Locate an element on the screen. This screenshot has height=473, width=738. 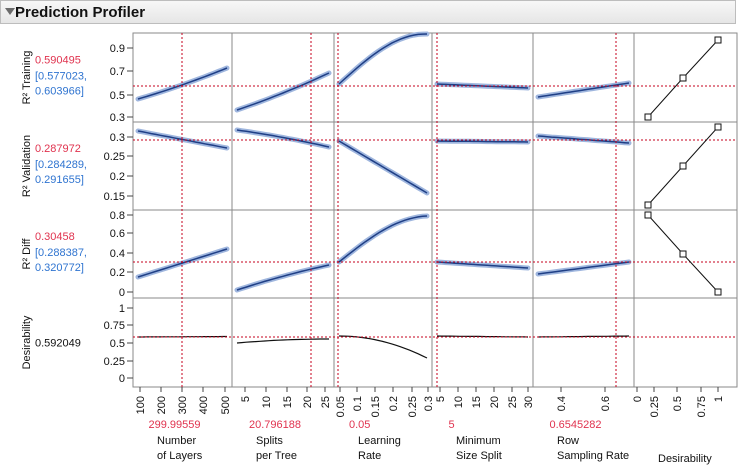
factor-label-4-0: Row is located at coordinates (568, 441).